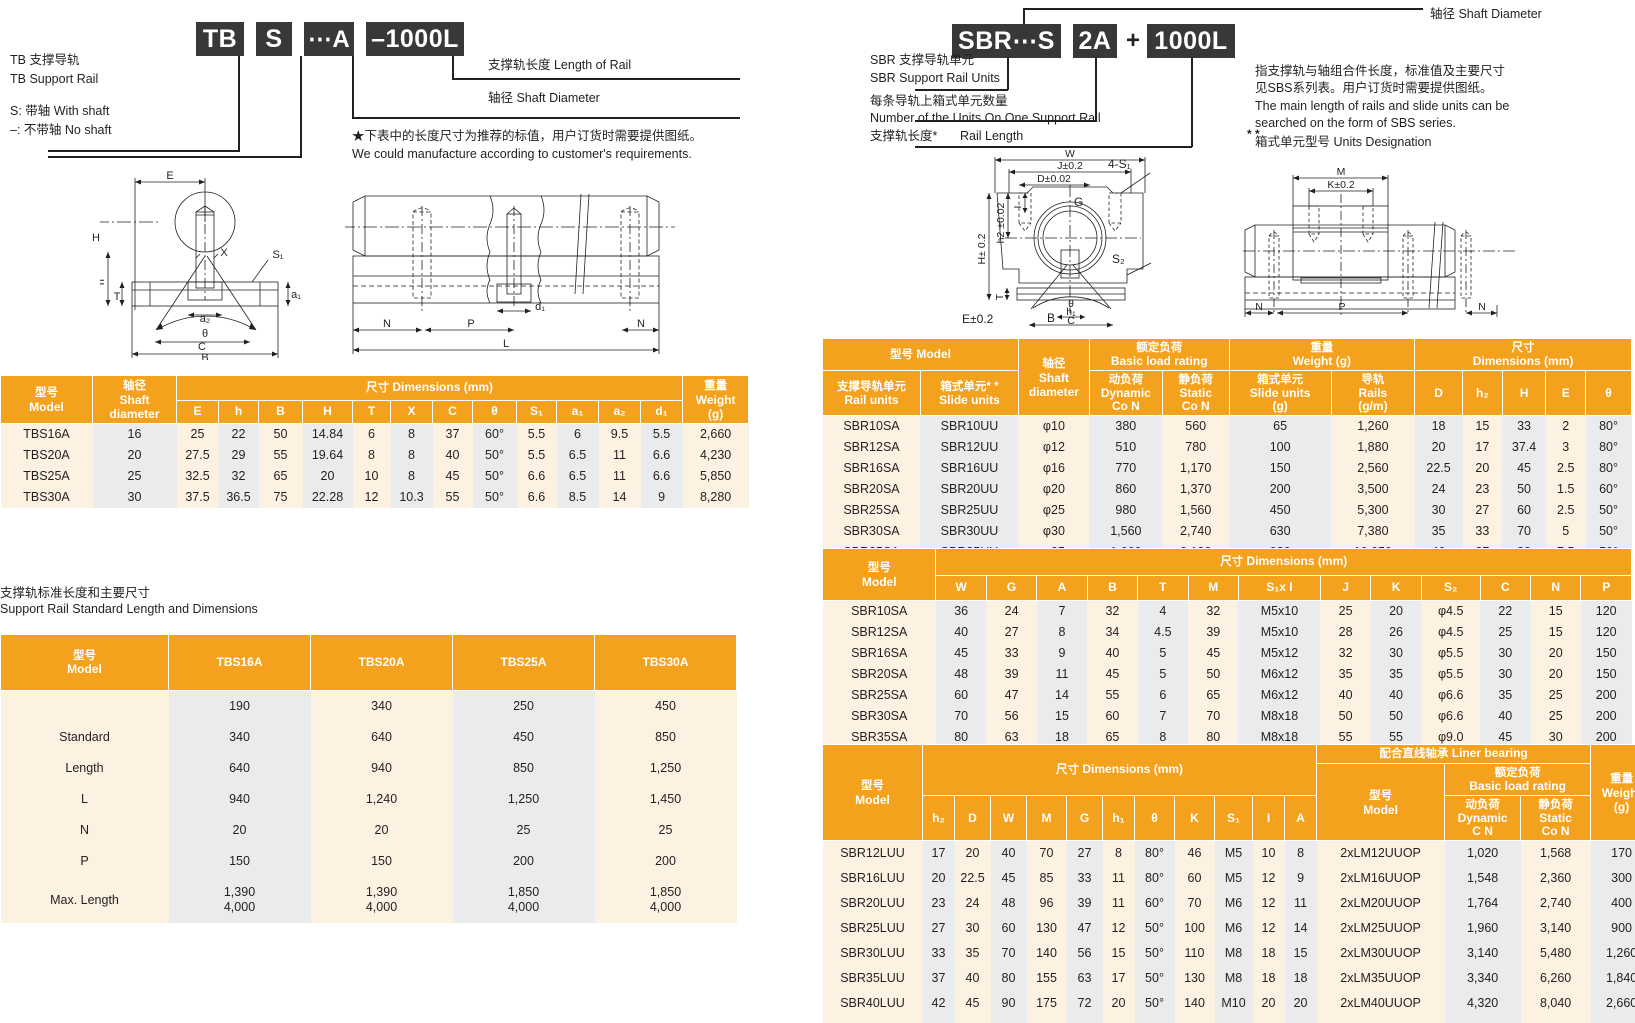 The image size is (1635, 1023). What do you see at coordinates (1071, 321) in the screenshot?
I see `label-C-sbr: C` at bounding box center [1071, 321].